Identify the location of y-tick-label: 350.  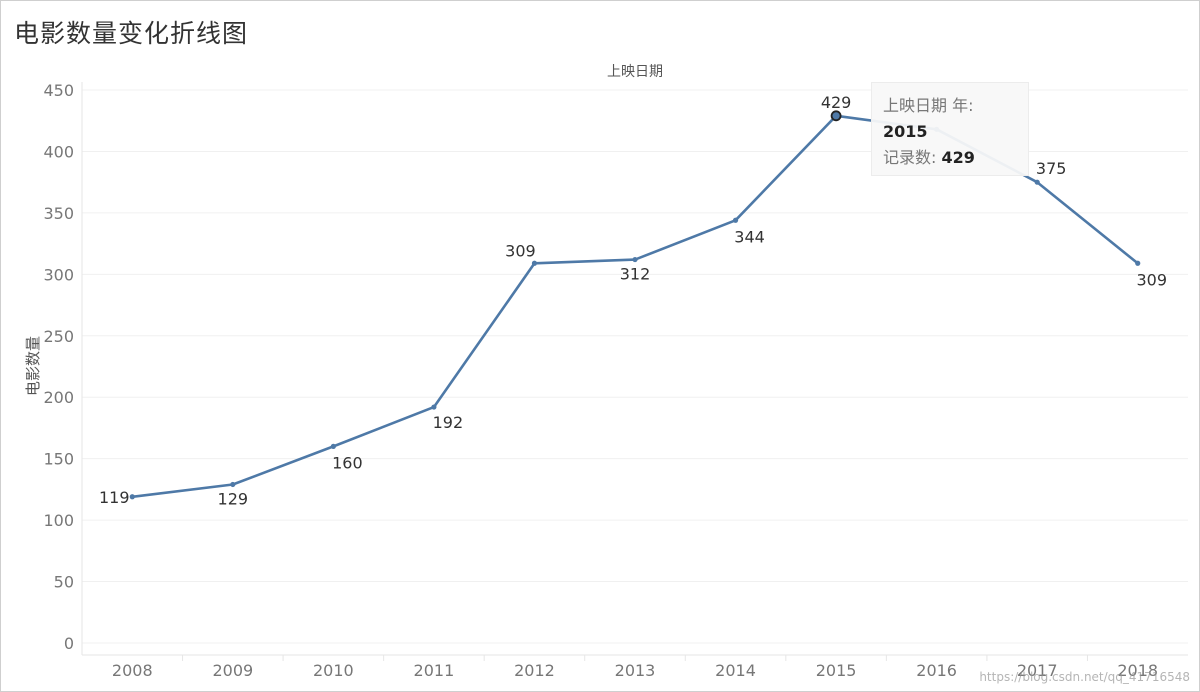
(58, 213).